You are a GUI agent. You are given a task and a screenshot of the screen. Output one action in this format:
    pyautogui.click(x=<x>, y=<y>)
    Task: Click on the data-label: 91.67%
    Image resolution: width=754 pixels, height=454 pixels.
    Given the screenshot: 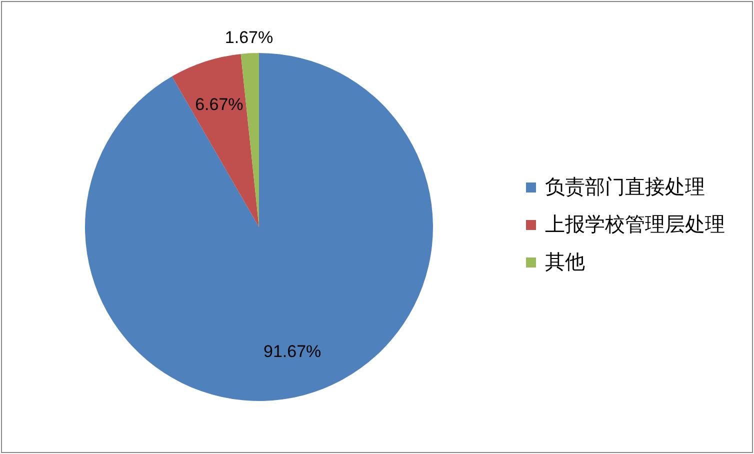 What is the action you would take?
    pyautogui.click(x=293, y=351)
    